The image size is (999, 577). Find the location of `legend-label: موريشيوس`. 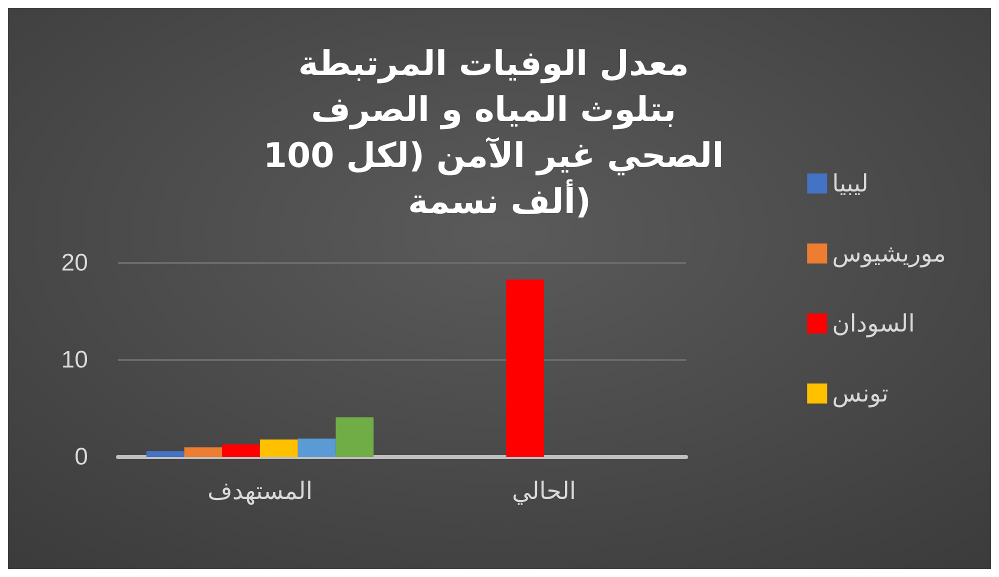

legend-label: موريشيوس is located at coordinates (889, 254).